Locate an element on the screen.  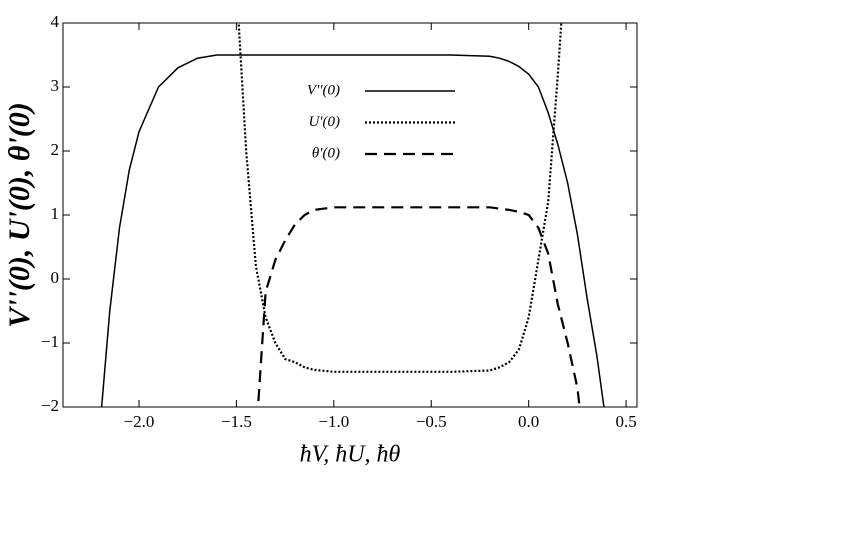
x-axis-label: ħV, ħU, ħθ is located at coordinates (350, 455).